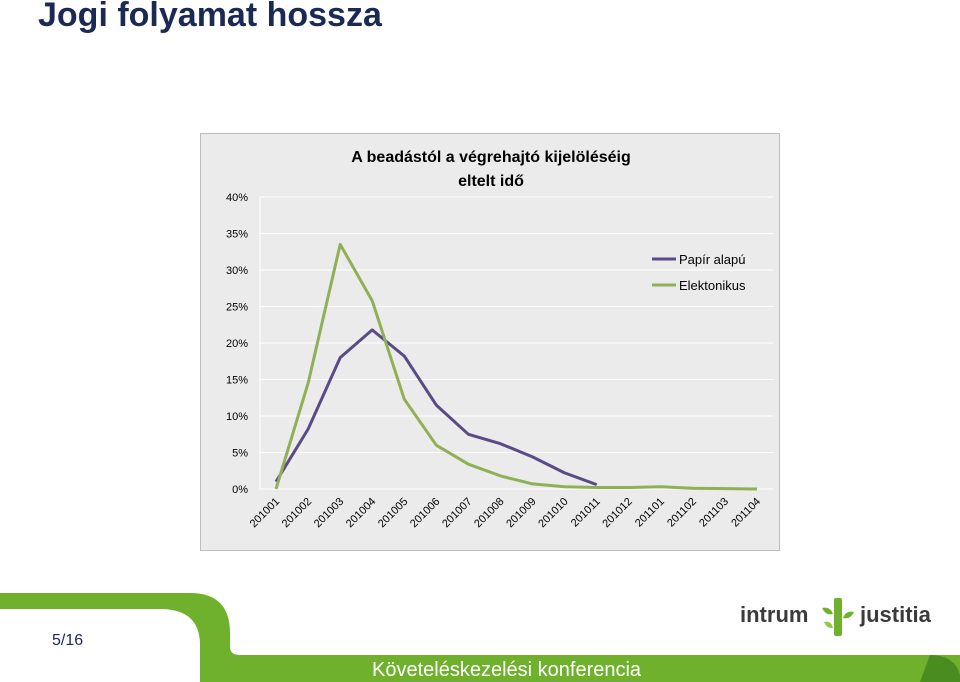  What do you see at coordinates (838, 617) in the screenshot?
I see `logo-leaf-icon` at bounding box center [838, 617].